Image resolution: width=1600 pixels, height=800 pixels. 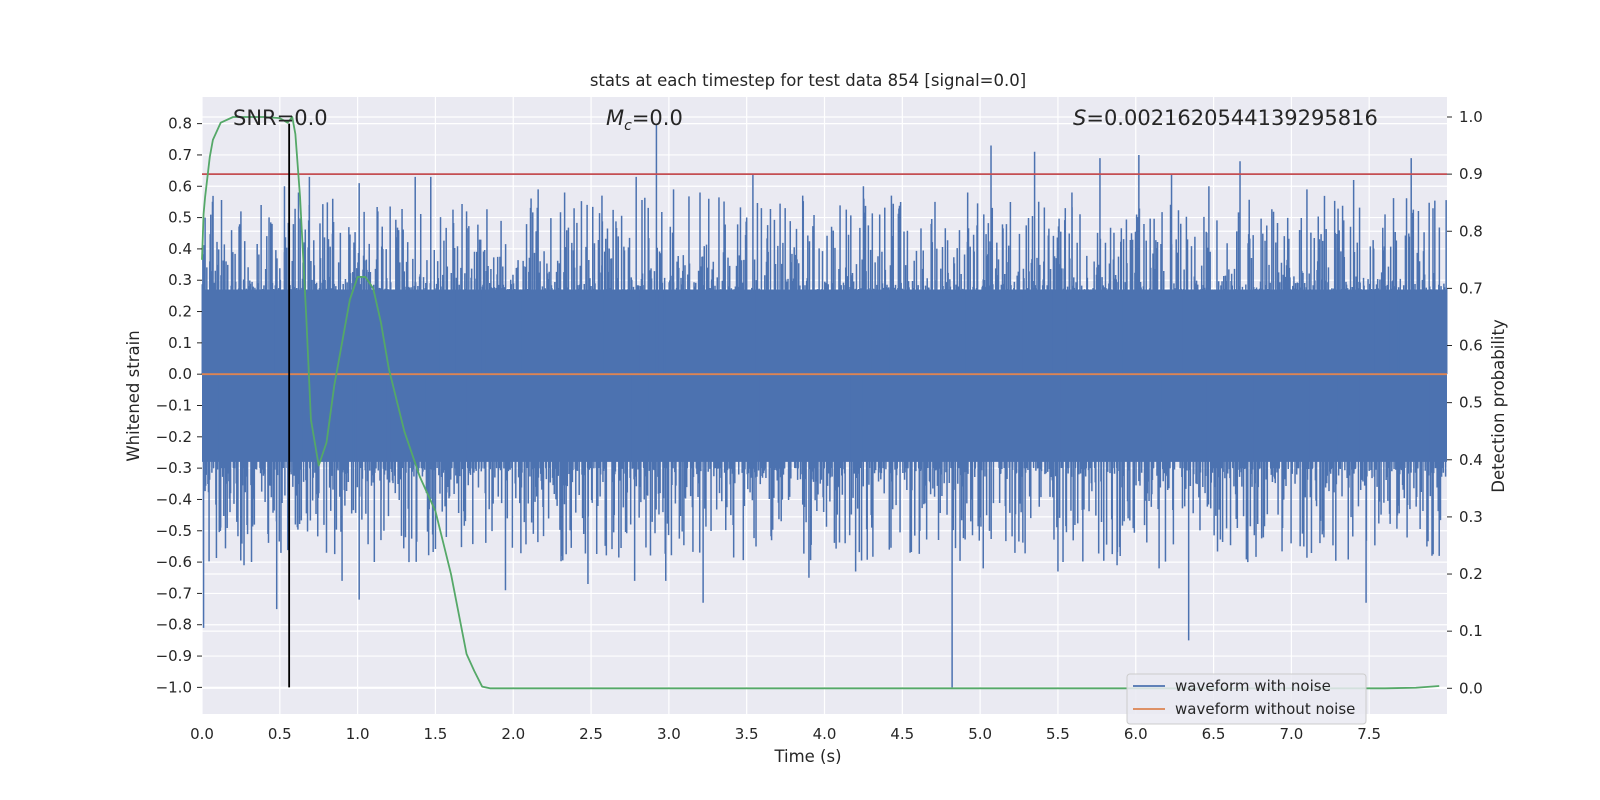 What do you see at coordinates (1214, 734) in the screenshot?
I see `x-tick-label: 6.5` at bounding box center [1214, 734].